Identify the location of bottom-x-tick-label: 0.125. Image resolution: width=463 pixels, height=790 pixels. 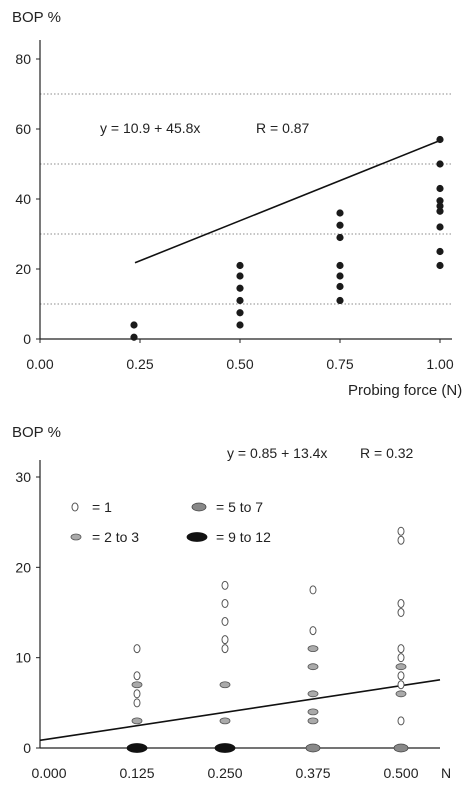
(136, 773).